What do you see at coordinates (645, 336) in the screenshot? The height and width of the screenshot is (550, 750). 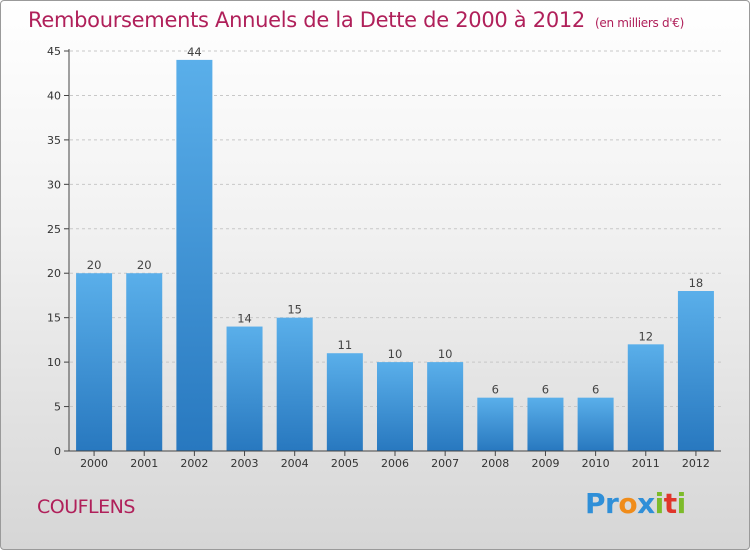 I see `bar-value-label: 12` at bounding box center [645, 336].